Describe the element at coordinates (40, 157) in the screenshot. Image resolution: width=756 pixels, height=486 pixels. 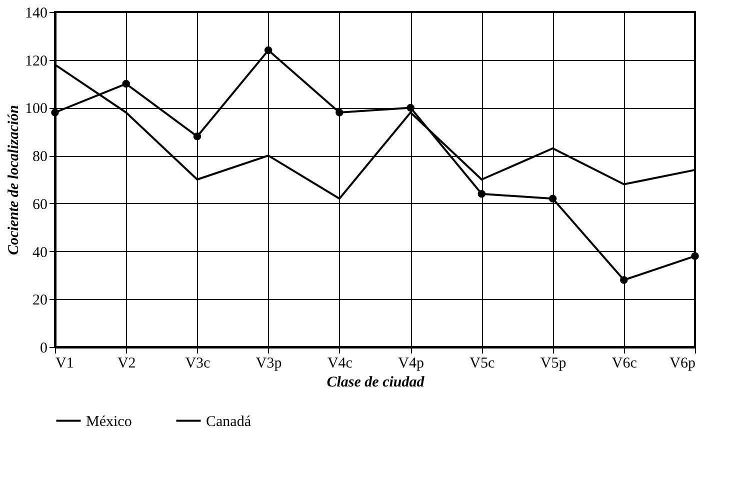
I see `y-tick-label: 80` at that location.